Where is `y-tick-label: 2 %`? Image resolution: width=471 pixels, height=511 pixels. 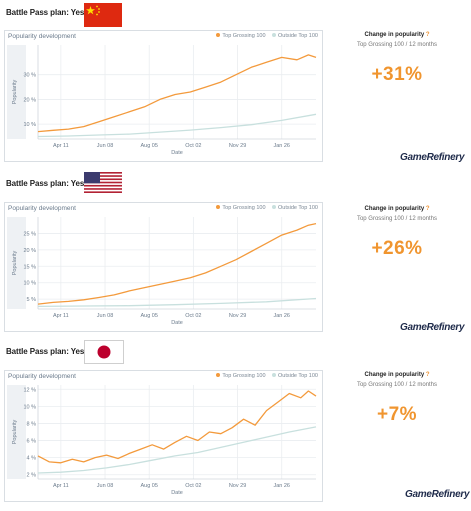
y-tick-label: 2 % is located at coordinates (32, 476).